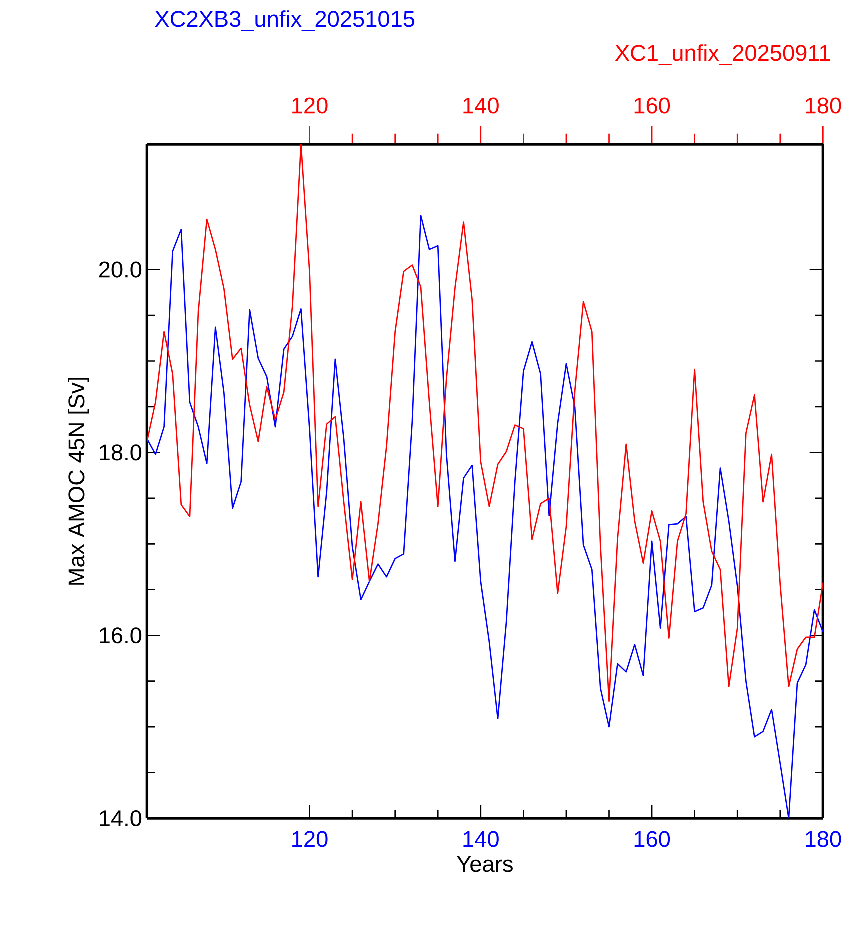  What do you see at coordinates (285, 21) in the screenshot?
I see `text: XC2XB3_unfix_20251015` at bounding box center [285, 21].